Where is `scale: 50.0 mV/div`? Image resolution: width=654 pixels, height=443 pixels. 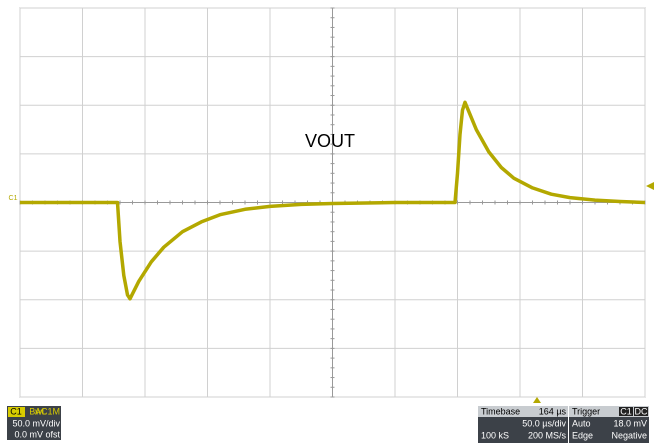 scale: 50.0 mV/div is located at coordinates (36, 423).